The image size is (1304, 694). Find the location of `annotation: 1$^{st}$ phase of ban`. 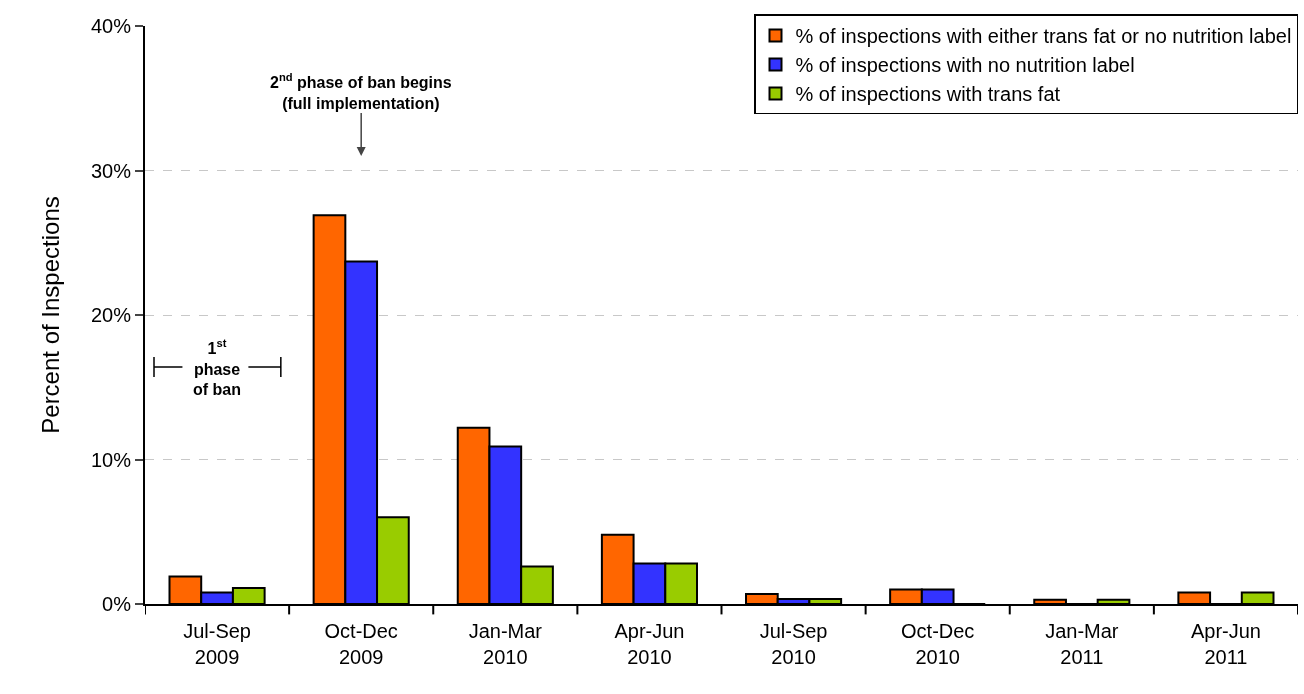

annotation: 1$^{st}$ phase of ban is located at coordinates (217, 368).